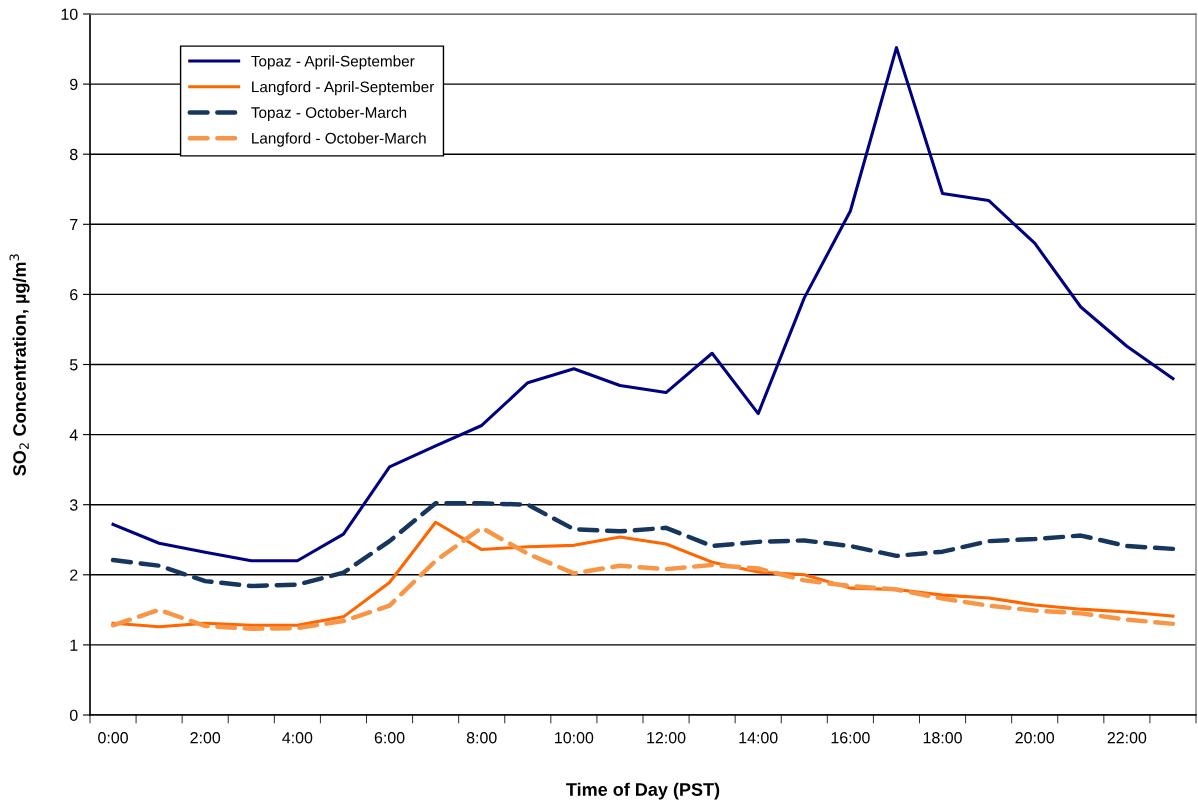  I want to click on legend-label: Topaz - April-September, so click(333, 62).